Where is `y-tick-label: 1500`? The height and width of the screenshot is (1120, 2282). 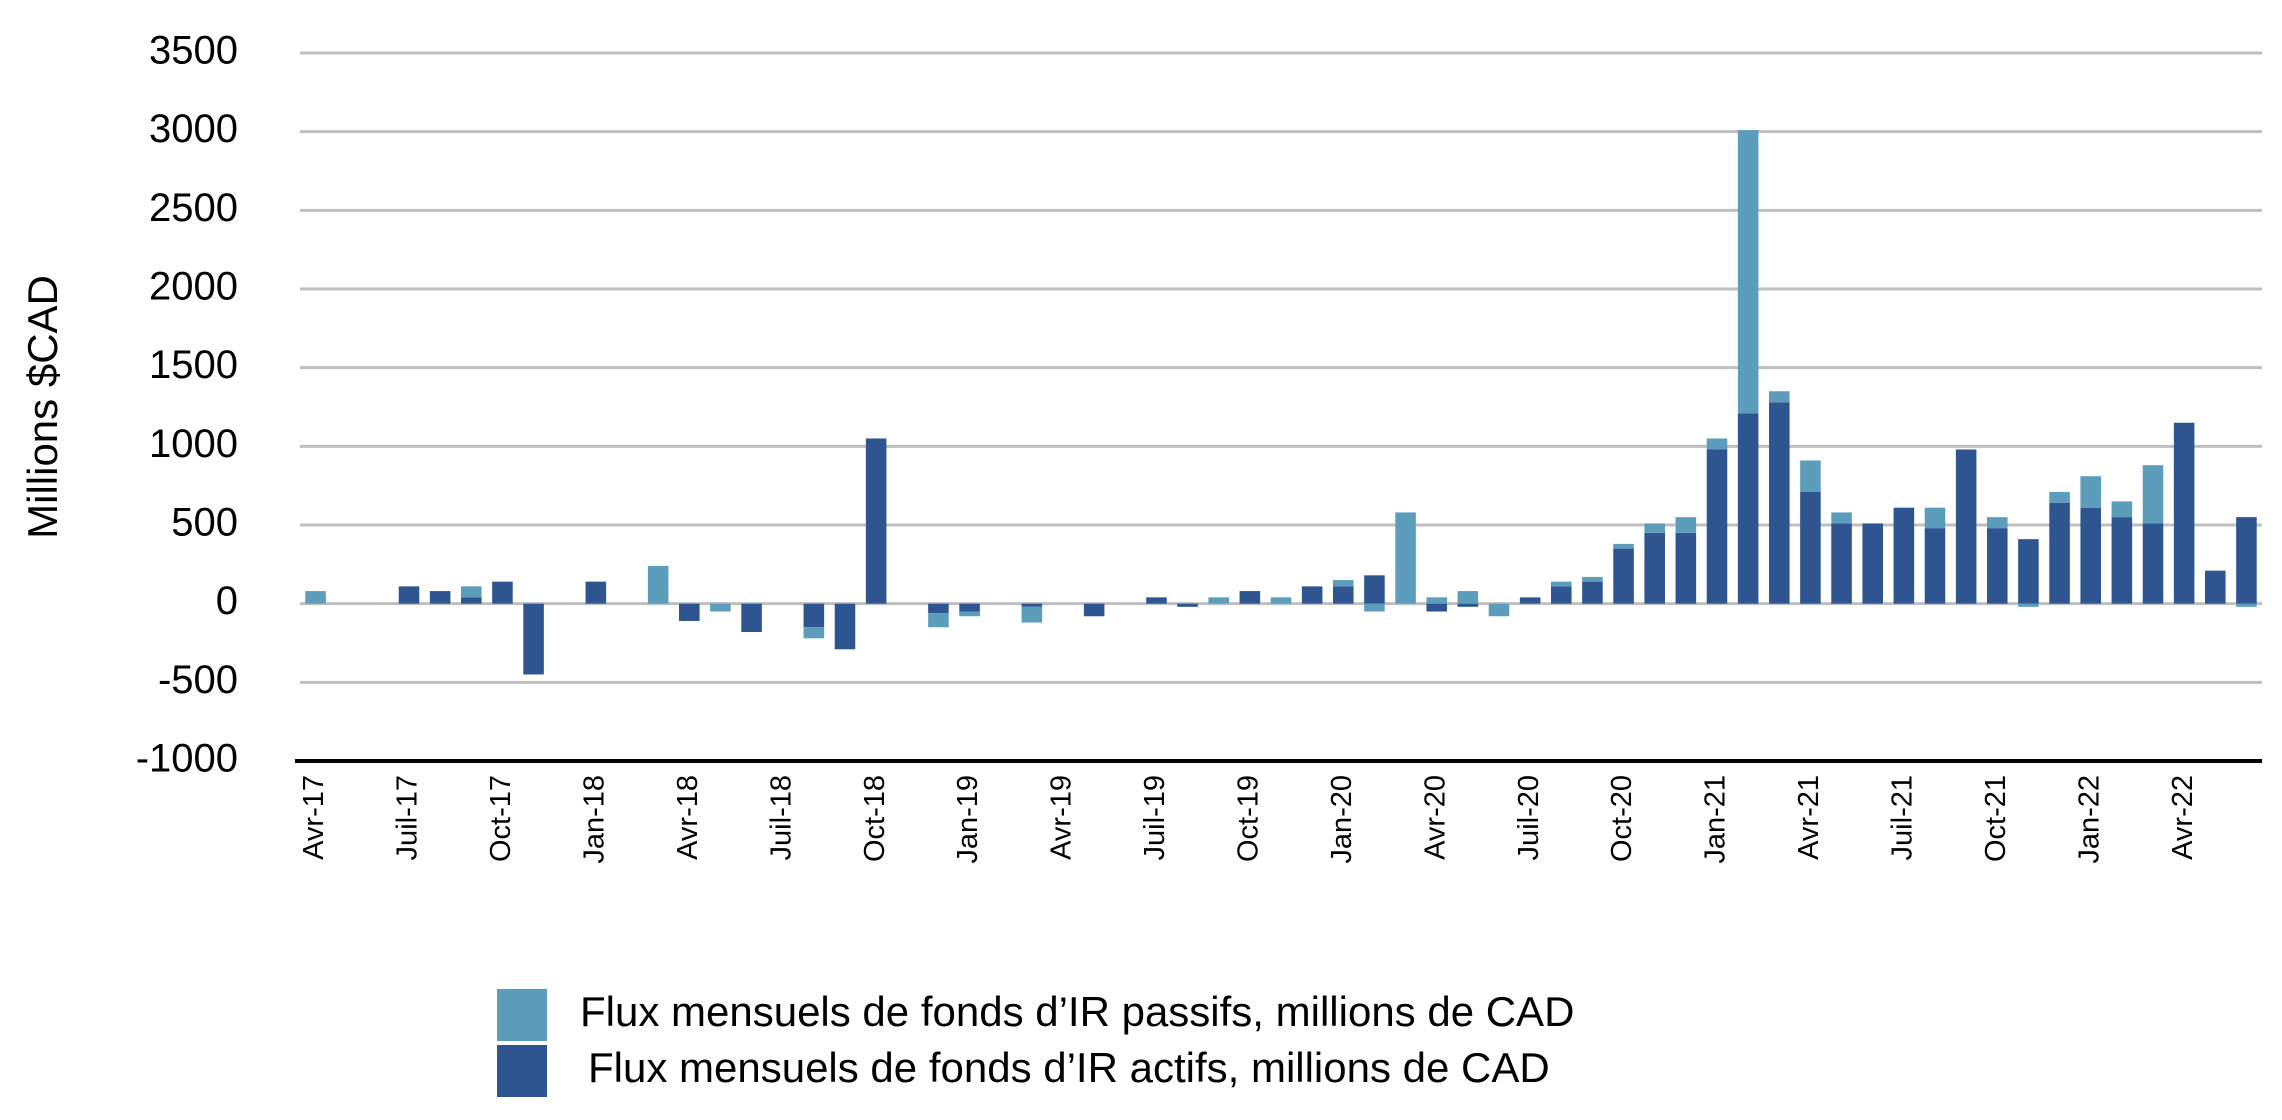
y-tick-label: 1500 is located at coordinates (193, 365).